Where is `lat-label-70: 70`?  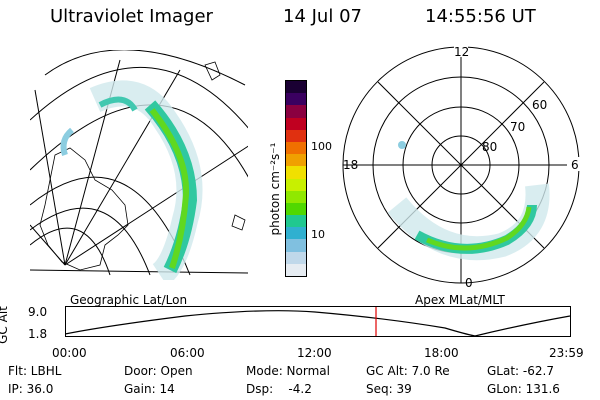
lat-label-70: 70 is located at coordinates (517, 127).